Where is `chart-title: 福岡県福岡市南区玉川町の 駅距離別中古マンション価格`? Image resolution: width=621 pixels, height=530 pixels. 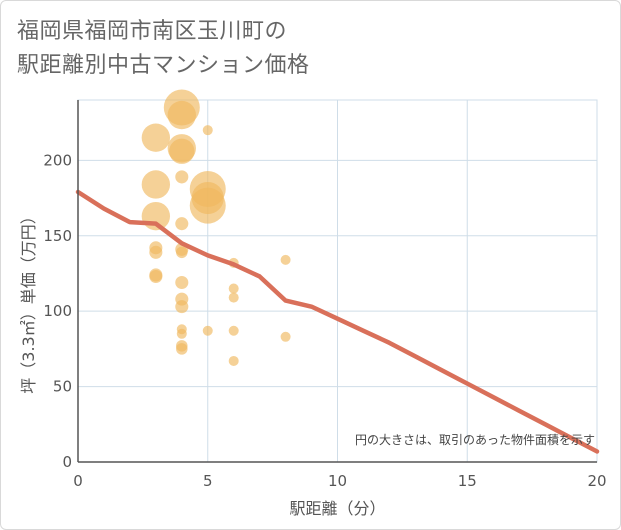
chart-title: 福岡県福岡市南区玉川町の 駅距離別中古マンション価格 is located at coordinates (163, 48).